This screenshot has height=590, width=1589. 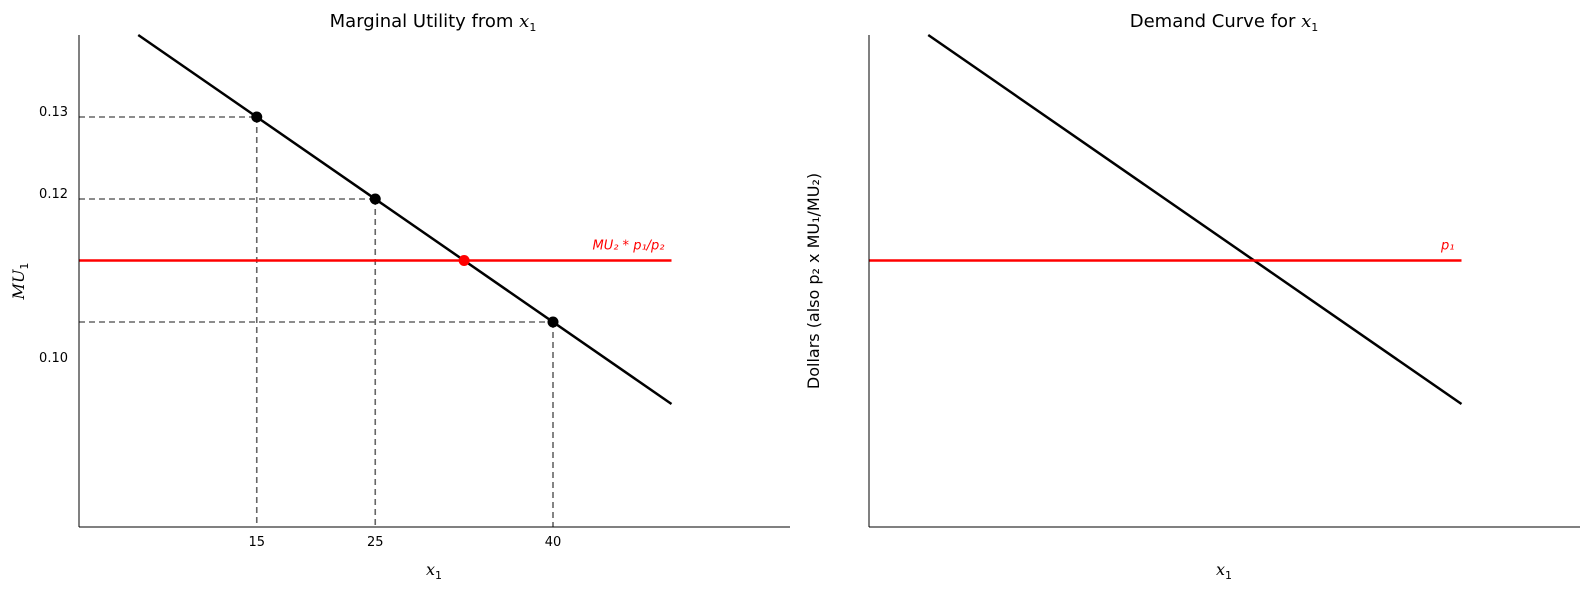 I want to click on annotation-label: MU₂ * p₁/p₂, so click(x=628, y=246).